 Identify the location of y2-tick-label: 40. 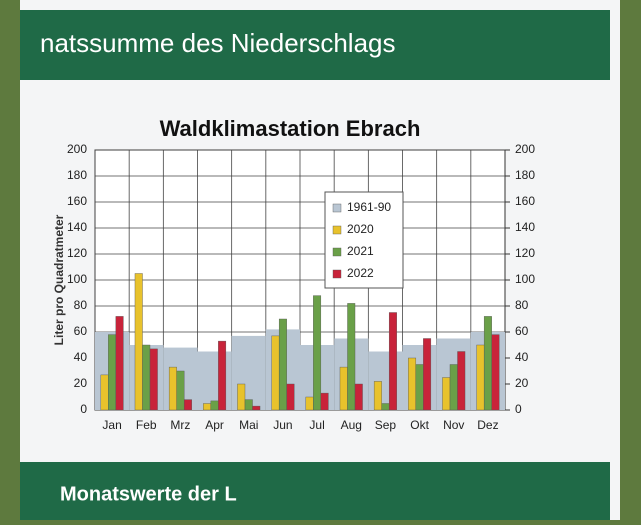
(522, 357).